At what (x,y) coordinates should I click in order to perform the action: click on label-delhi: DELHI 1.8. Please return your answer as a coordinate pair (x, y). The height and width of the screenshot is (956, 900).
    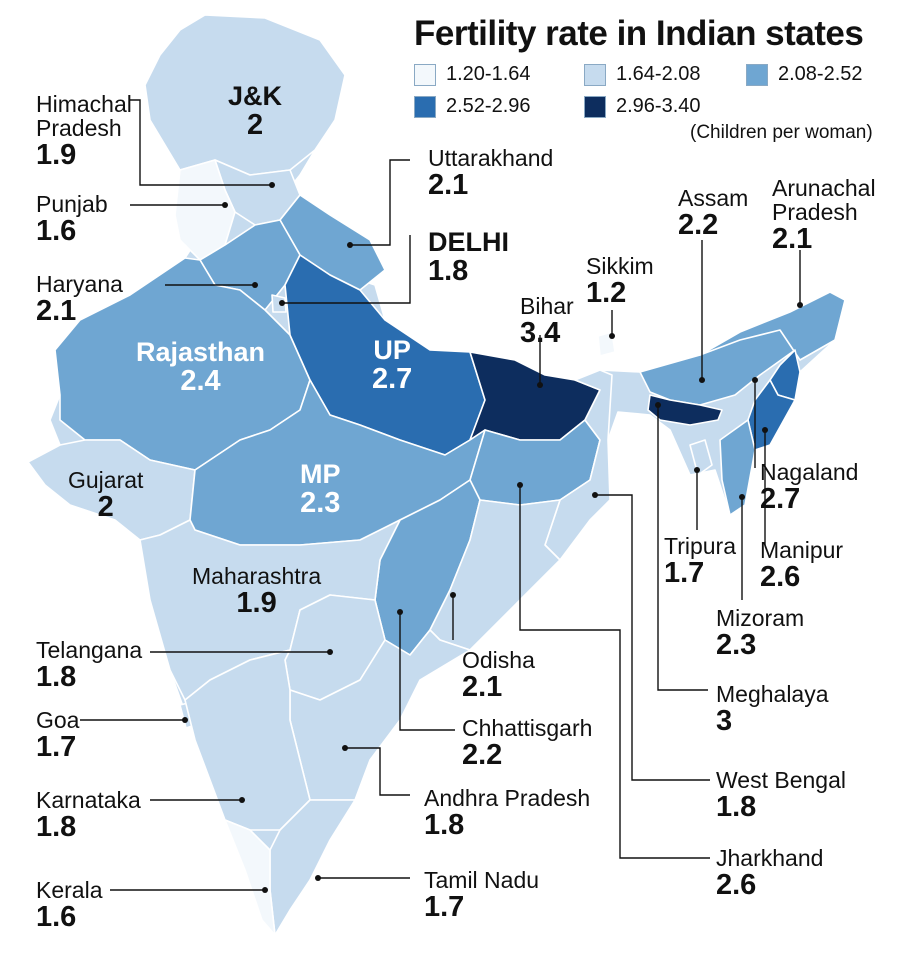
    Looking at the image, I should click on (468, 257).